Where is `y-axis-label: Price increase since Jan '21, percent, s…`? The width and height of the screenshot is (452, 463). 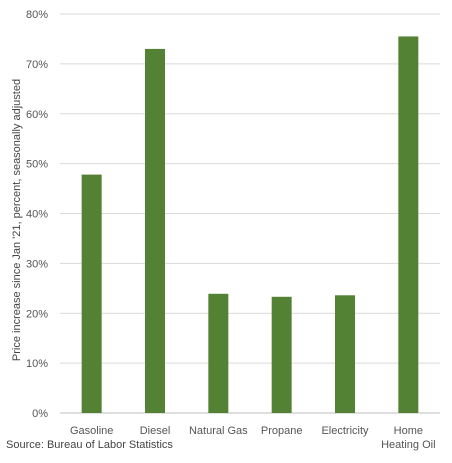
y-axis-label: Price increase since Jan '21, percent, s… is located at coordinates (17, 220).